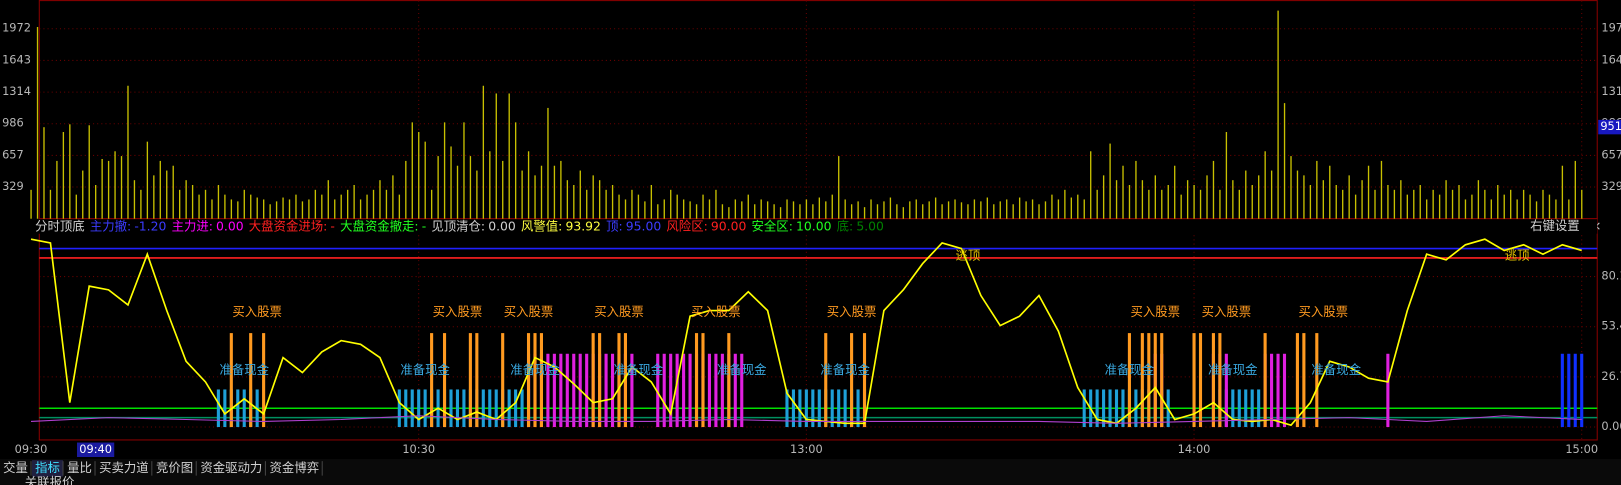 This screenshot has height=485, width=1621. What do you see at coordinates (31, 449) in the screenshot?
I see `x-tick-label: 09:30` at bounding box center [31, 449].